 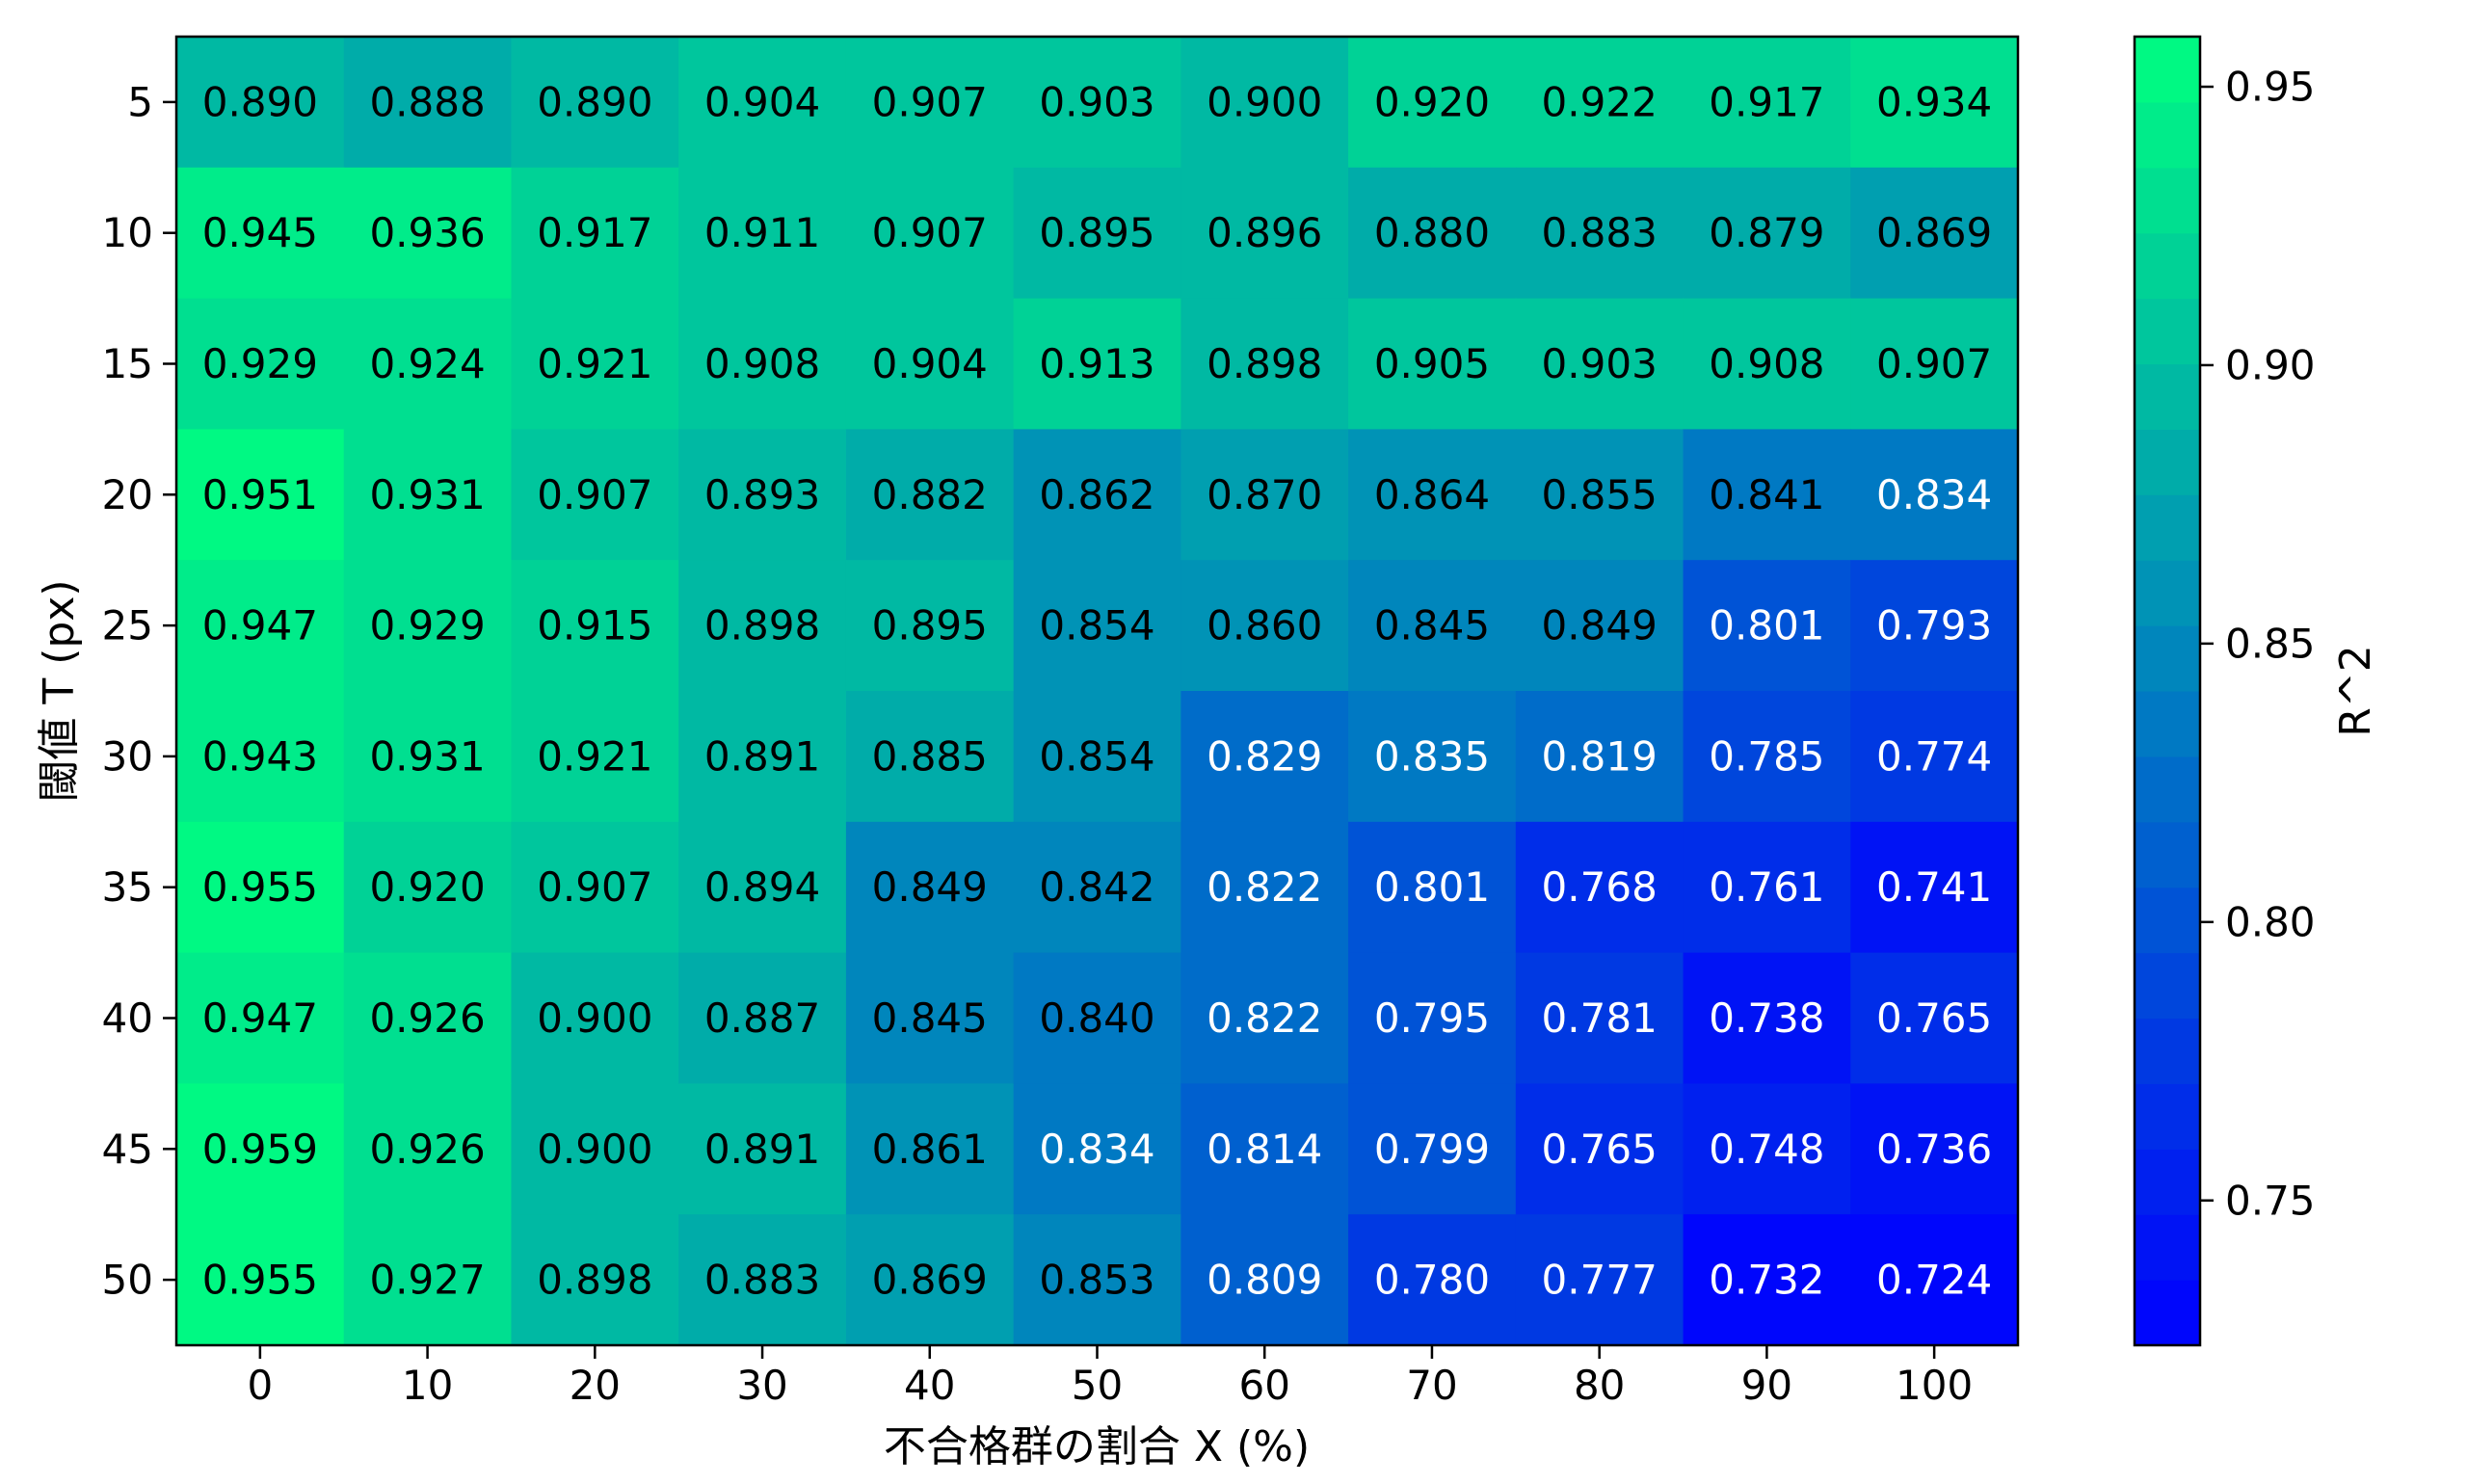 What do you see at coordinates (762, 494) in the screenshot?
I see `cell-value-label: 0.893` at bounding box center [762, 494].